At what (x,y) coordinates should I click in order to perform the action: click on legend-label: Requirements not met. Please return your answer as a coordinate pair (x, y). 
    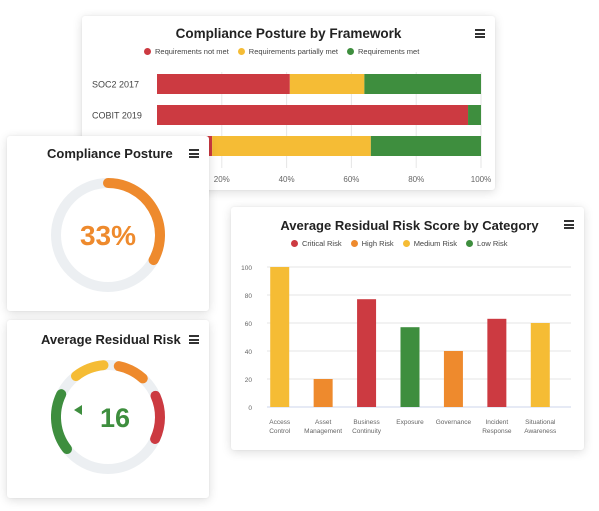
    Looking at the image, I should click on (192, 51).